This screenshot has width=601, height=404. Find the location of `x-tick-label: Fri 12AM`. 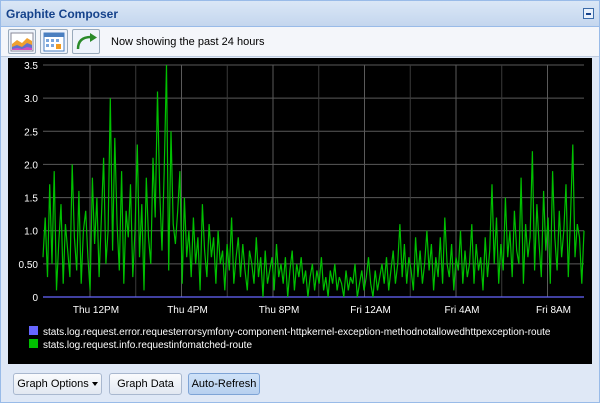

x-tick-label: Fri 12AM is located at coordinates (370, 310).